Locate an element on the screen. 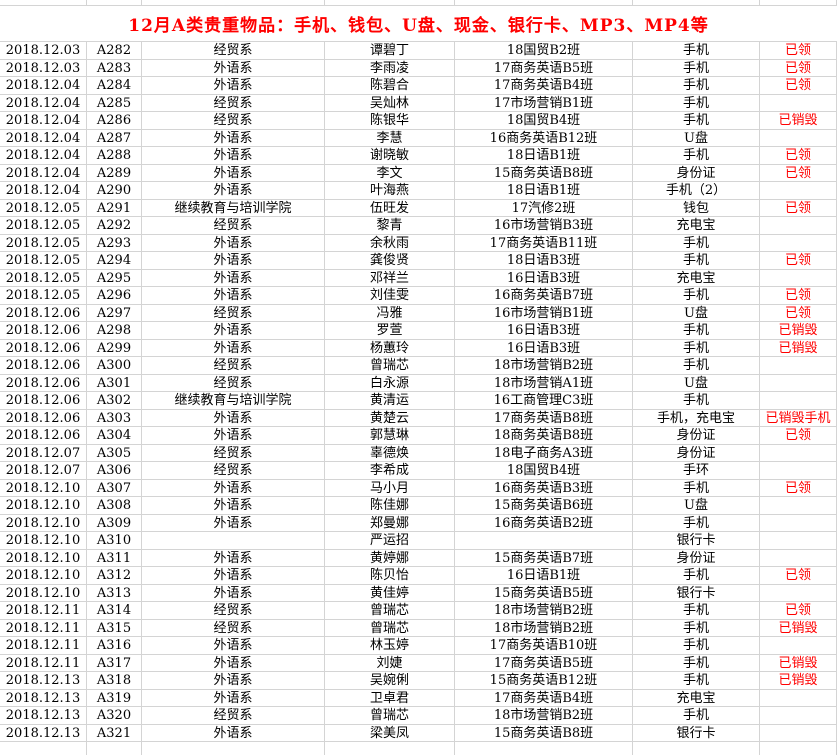 The height and width of the screenshot is (756, 837). cell-class: 16工商管理C3班 is located at coordinates (544, 401).